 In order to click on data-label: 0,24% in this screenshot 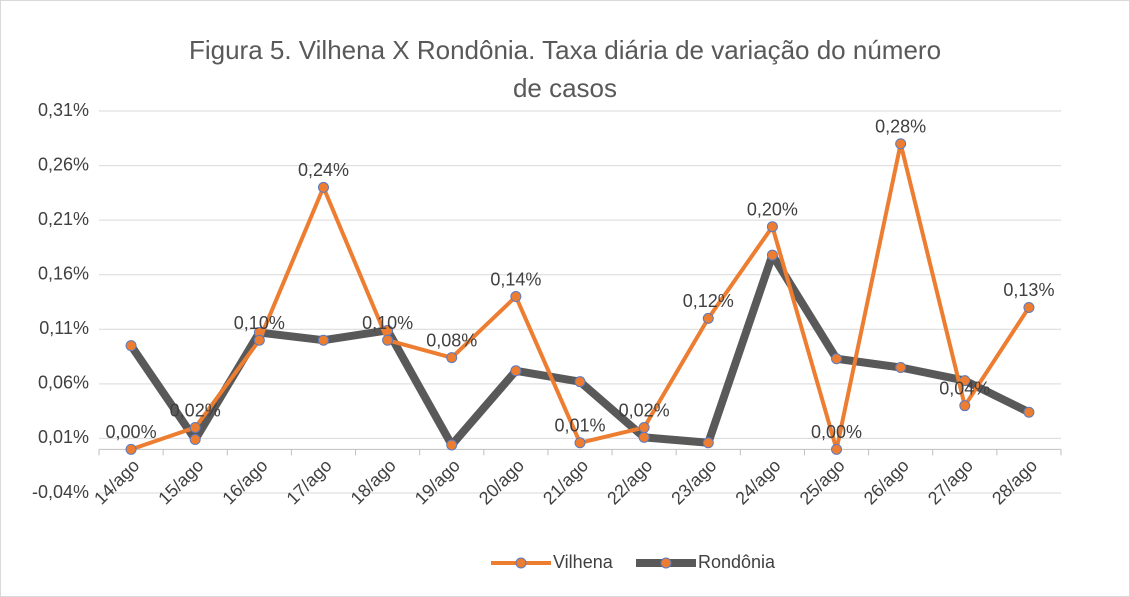, I will do `click(323, 170)`.